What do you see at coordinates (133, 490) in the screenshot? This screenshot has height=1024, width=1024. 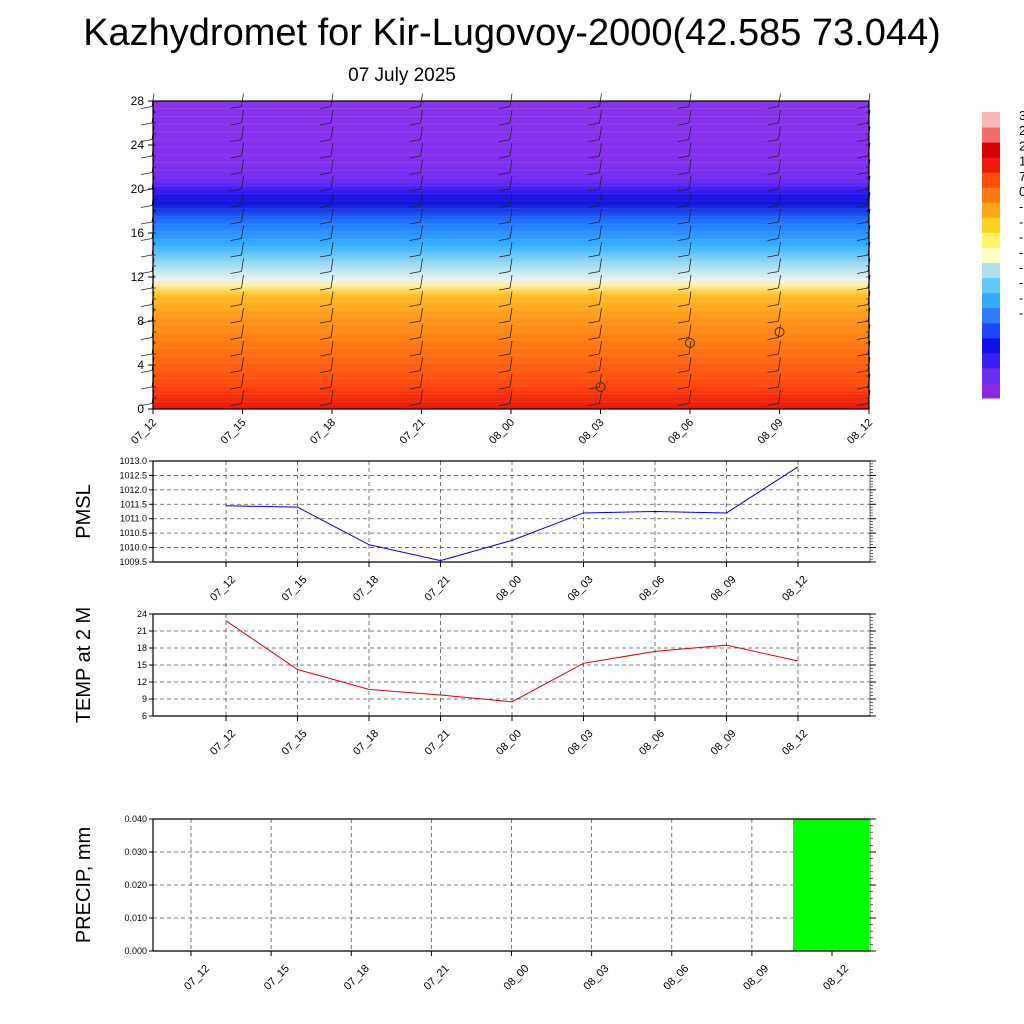 I see `y-tick-label: 1012.0` at bounding box center [133, 490].